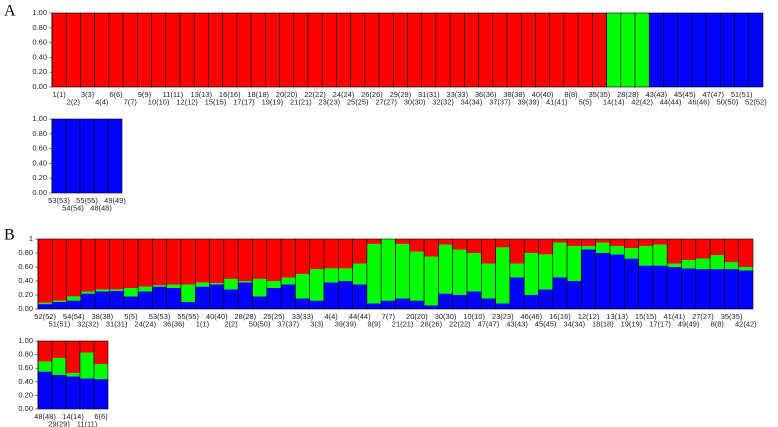  What do you see at coordinates (59, 200) in the screenshot?
I see `x-tick-label: 53(53)` at bounding box center [59, 200].